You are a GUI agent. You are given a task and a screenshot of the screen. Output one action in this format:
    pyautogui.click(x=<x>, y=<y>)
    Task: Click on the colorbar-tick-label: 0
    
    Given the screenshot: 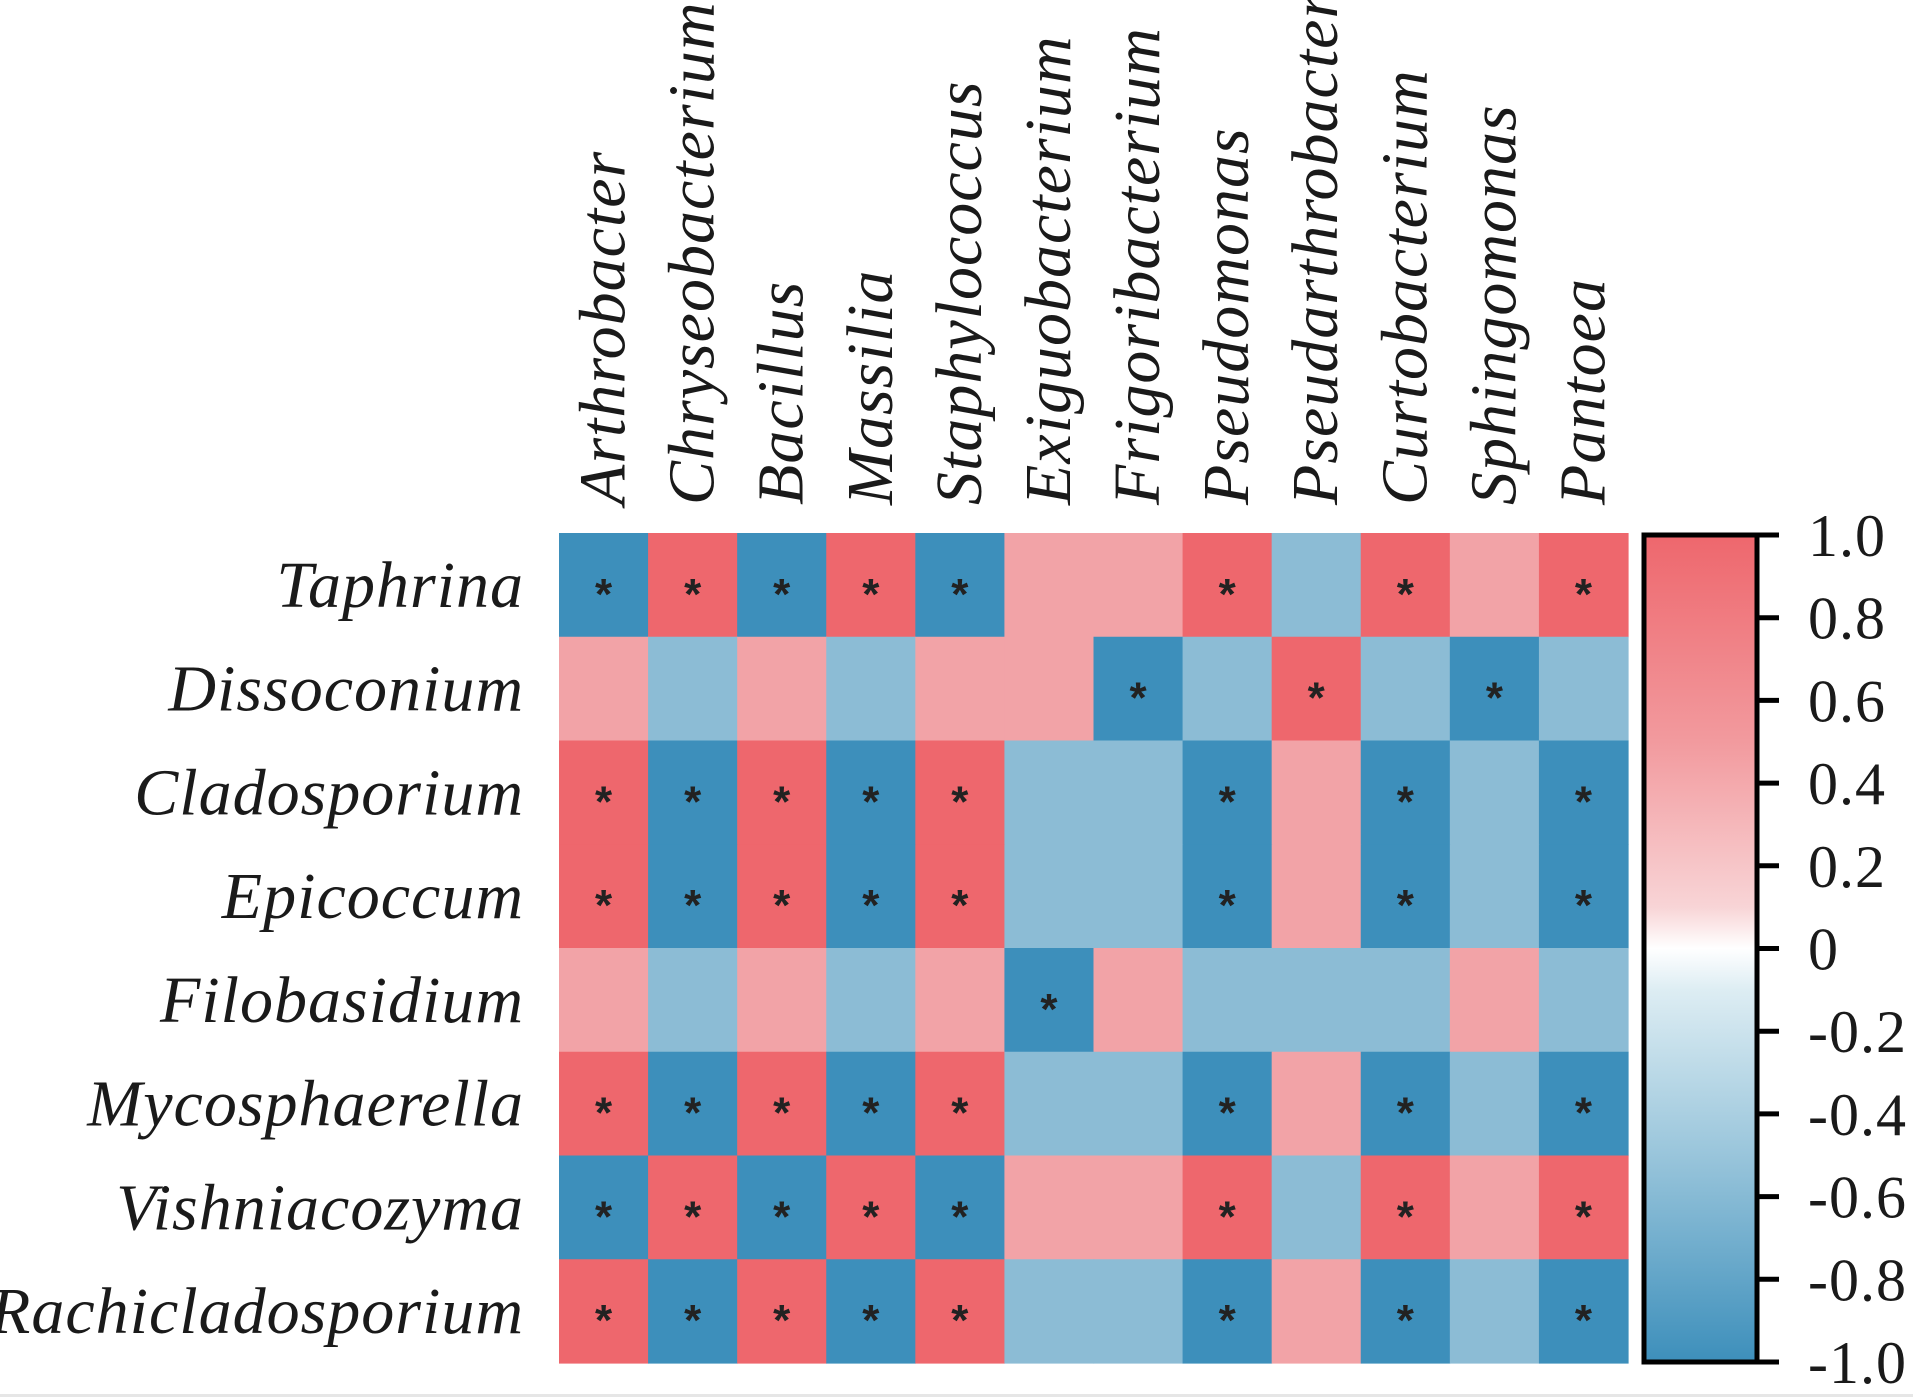 What is the action you would take?
    pyautogui.click(x=1823, y=950)
    